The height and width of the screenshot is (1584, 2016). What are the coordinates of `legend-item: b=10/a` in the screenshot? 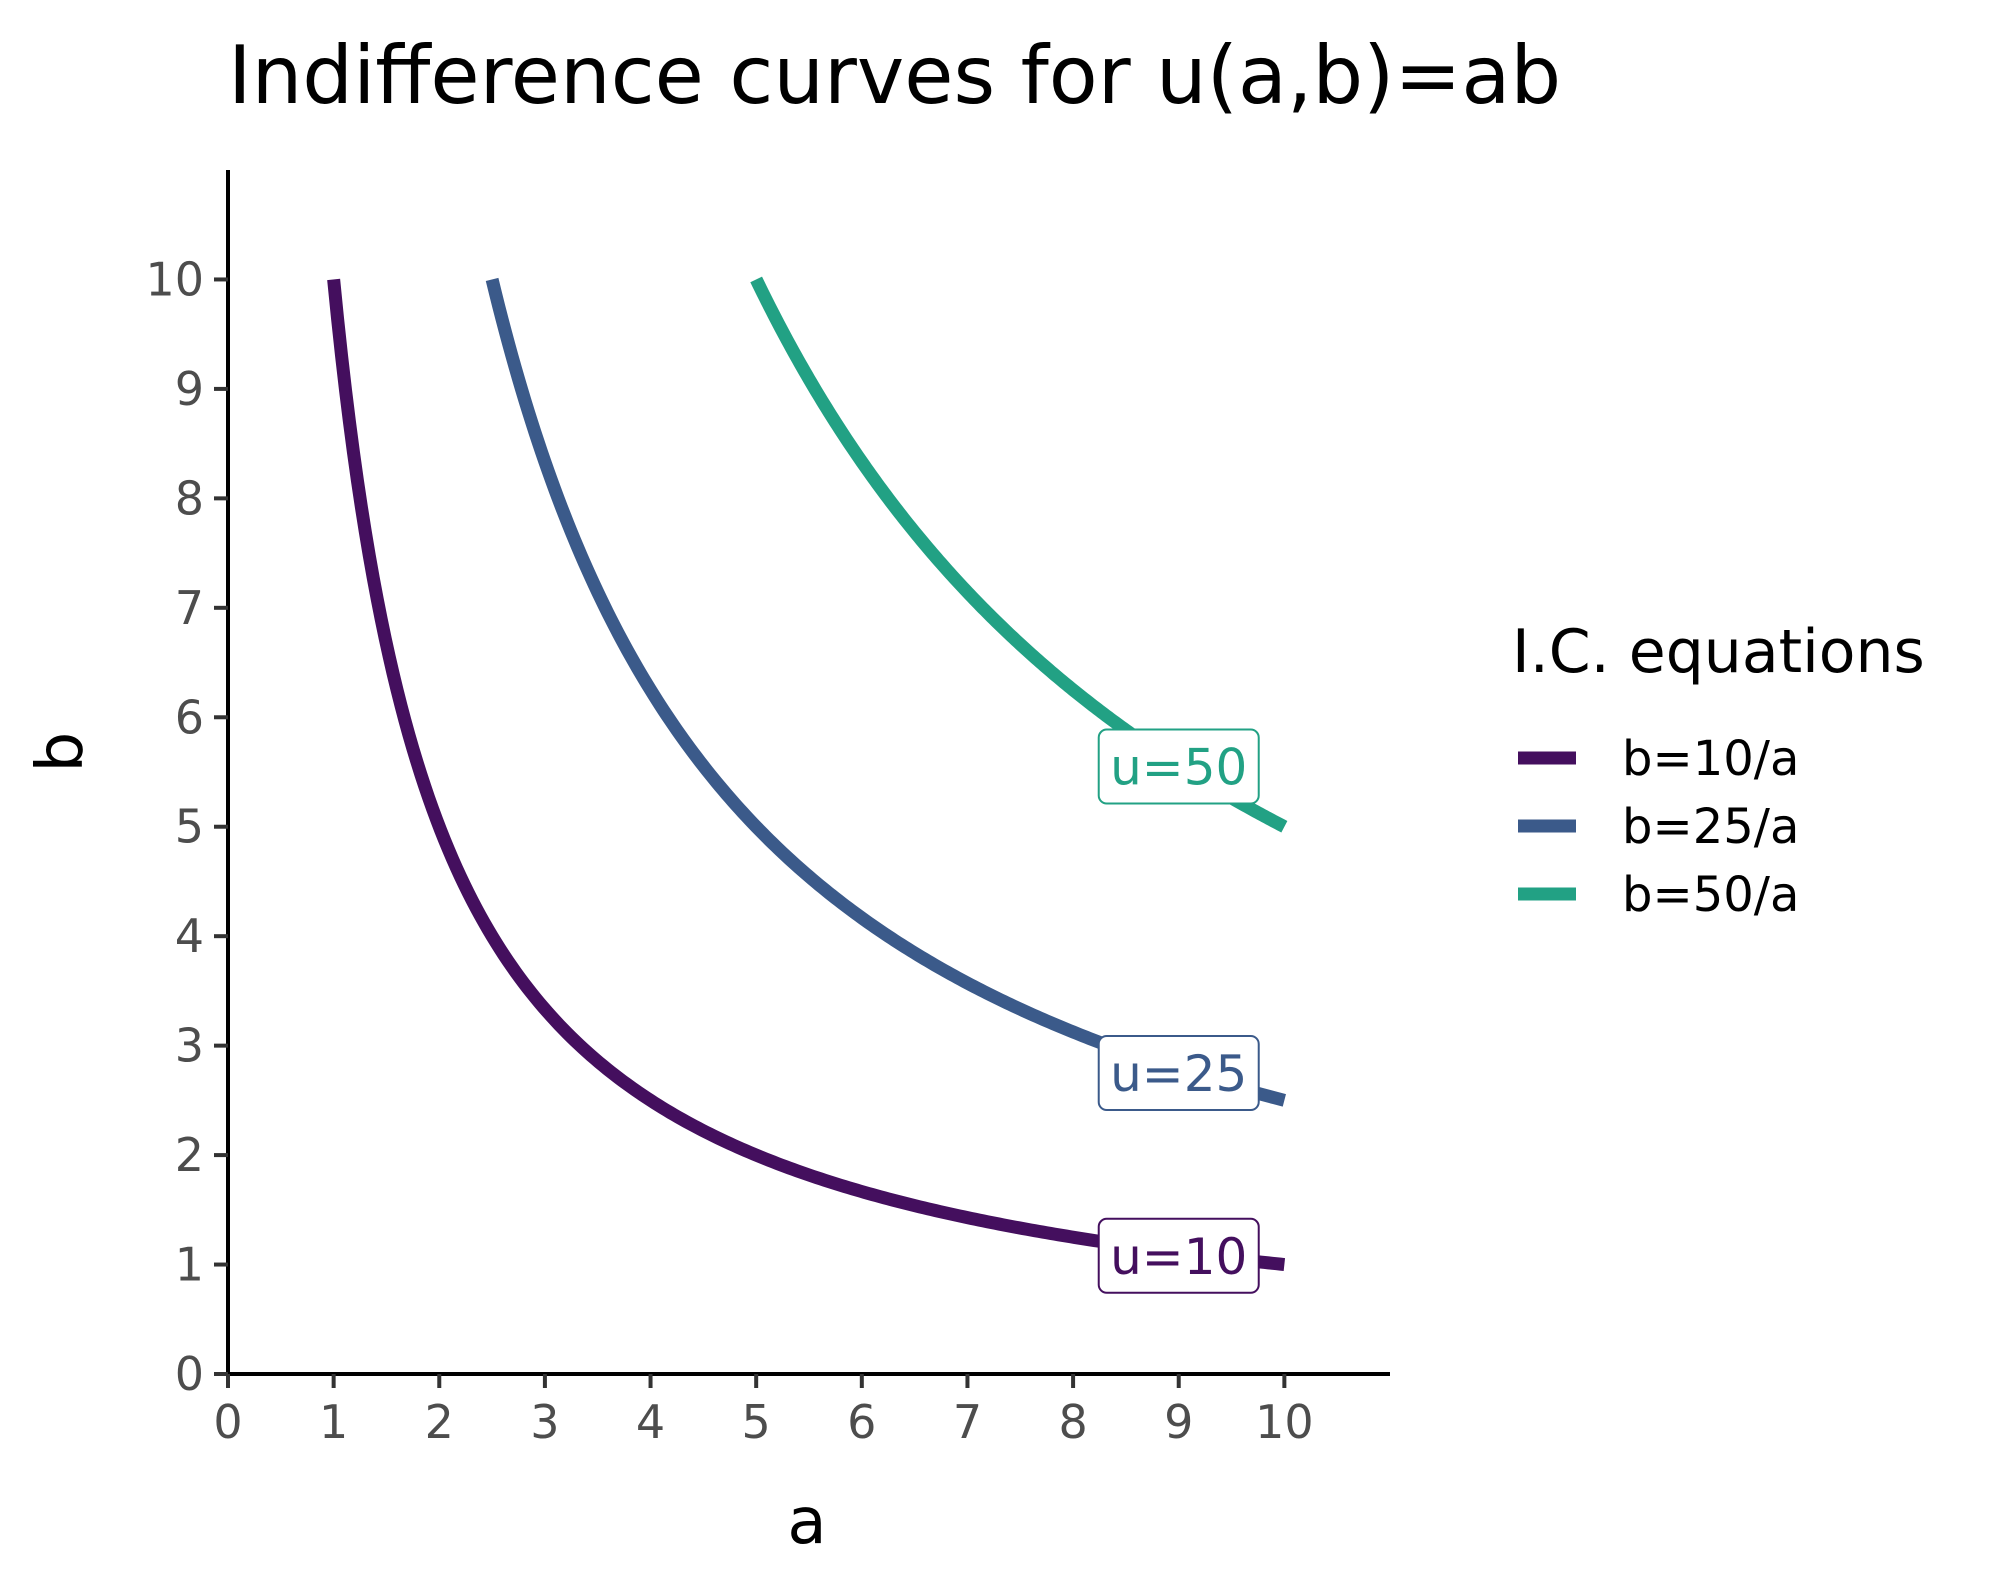 It's located at (1658, 759).